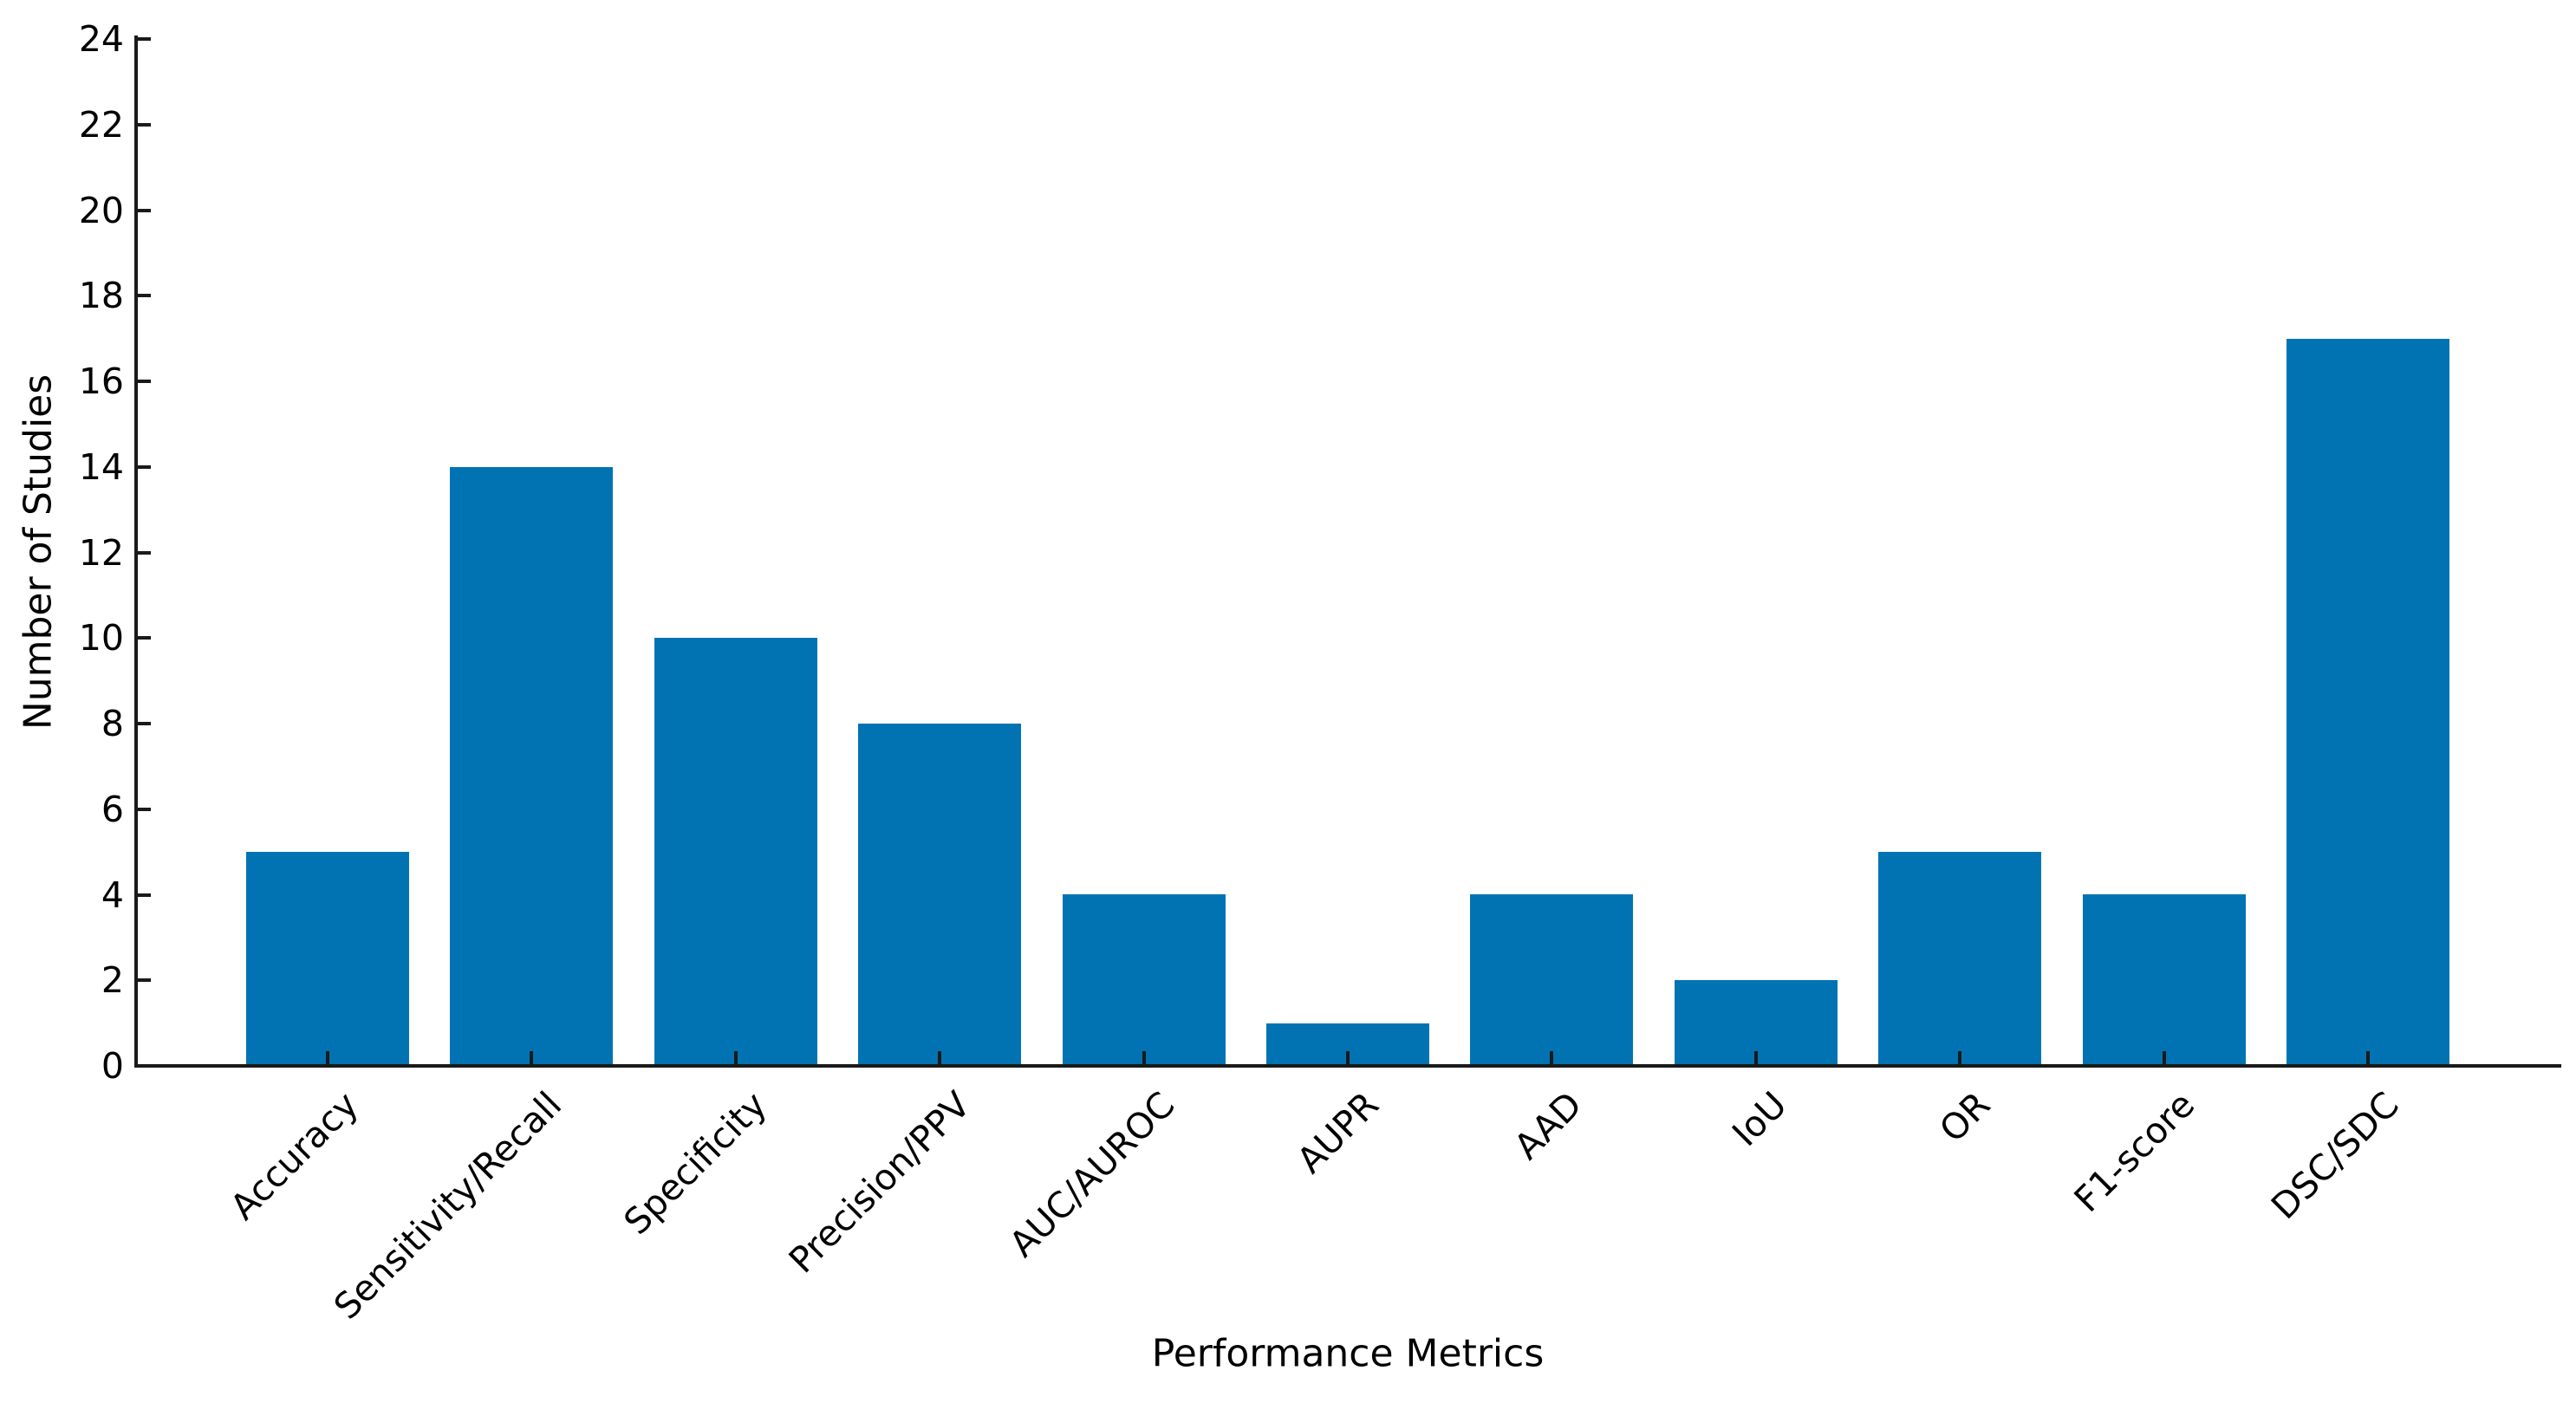 Image resolution: width=2576 pixels, height=1403 pixels. I want to click on y-tick-label: 2, so click(112, 980).